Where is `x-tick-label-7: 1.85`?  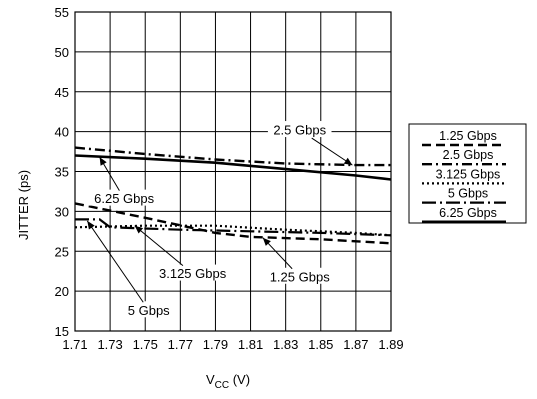 x-tick-label-7: 1.85 is located at coordinates (320, 344).